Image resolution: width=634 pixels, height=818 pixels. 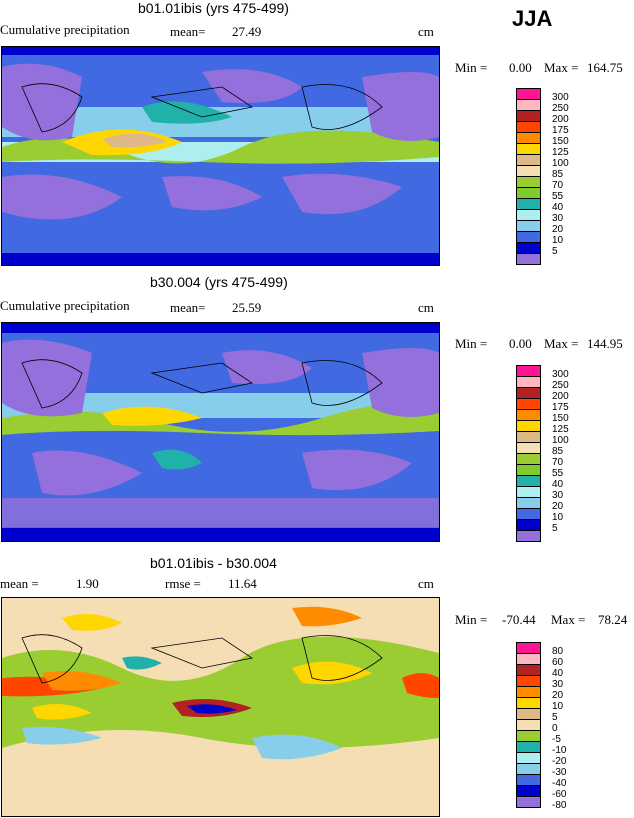 What do you see at coordinates (561, 67) in the screenshot?
I see `panel1-max-label: Max =` at bounding box center [561, 67].